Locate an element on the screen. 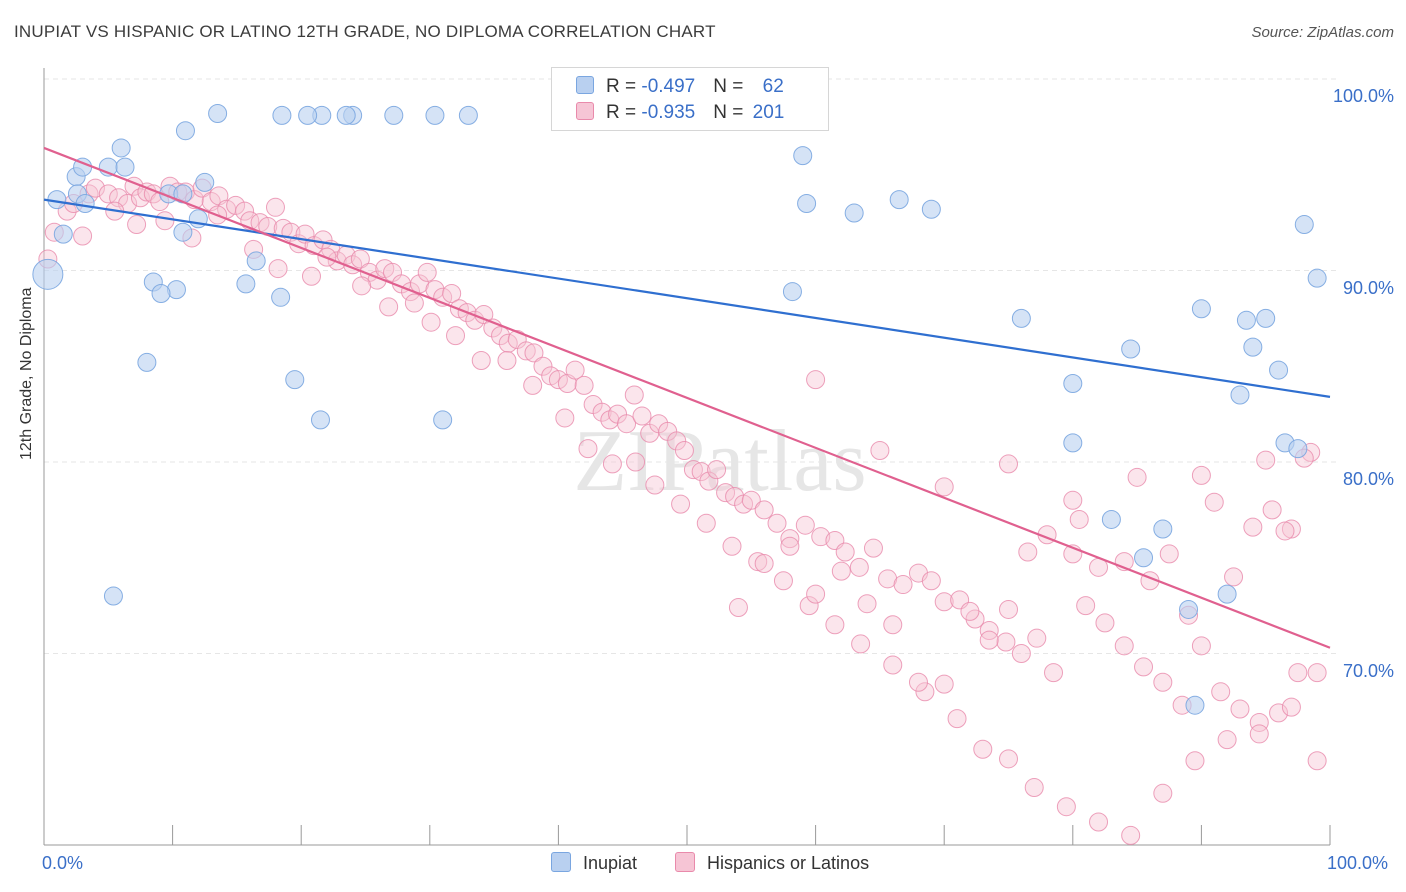 The width and height of the screenshot is (1406, 892). y-tick-label: 90.0% is located at coordinates (1368, 287).